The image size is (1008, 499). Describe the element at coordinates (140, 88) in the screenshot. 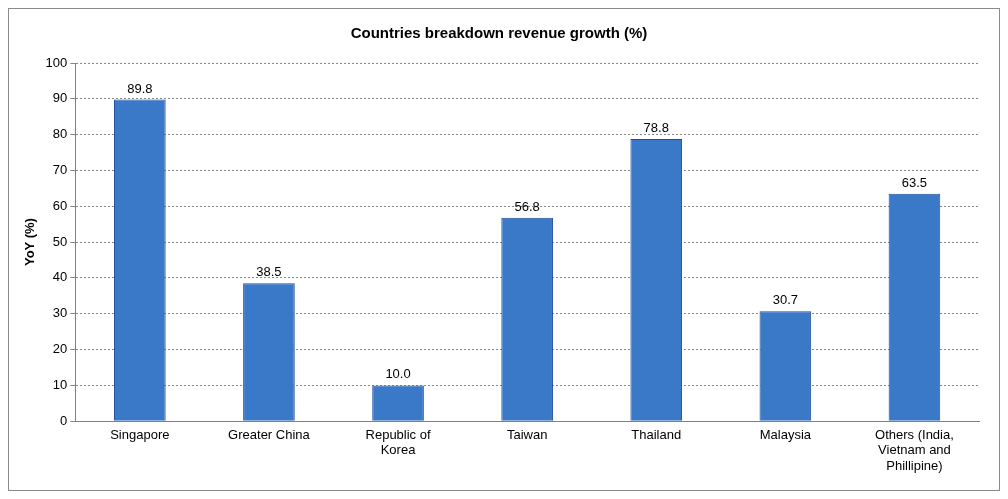

I see `data-label: 89.8` at that location.